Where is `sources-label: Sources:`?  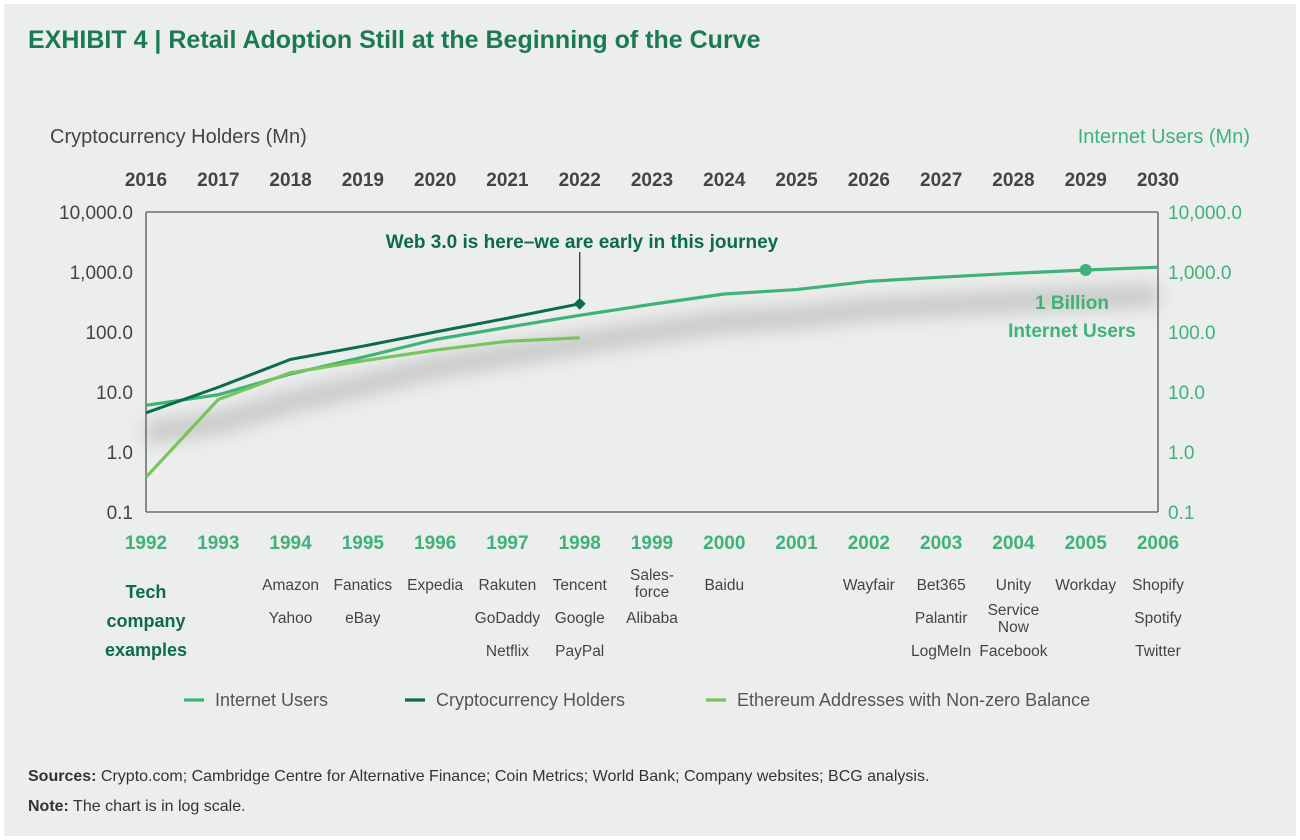
sources-label: Sources: is located at coordinates (62, 776).